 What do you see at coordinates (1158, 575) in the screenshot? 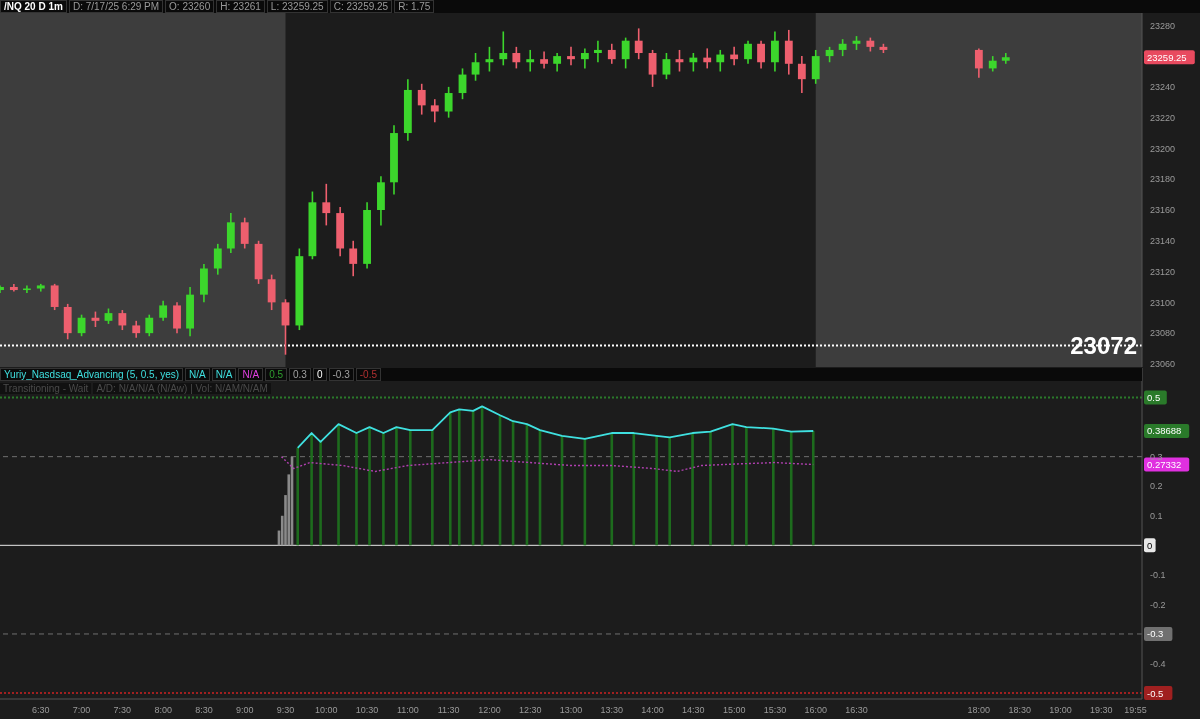
I see `y-tick-label: -0.1` at bounding box center [1158, 575].